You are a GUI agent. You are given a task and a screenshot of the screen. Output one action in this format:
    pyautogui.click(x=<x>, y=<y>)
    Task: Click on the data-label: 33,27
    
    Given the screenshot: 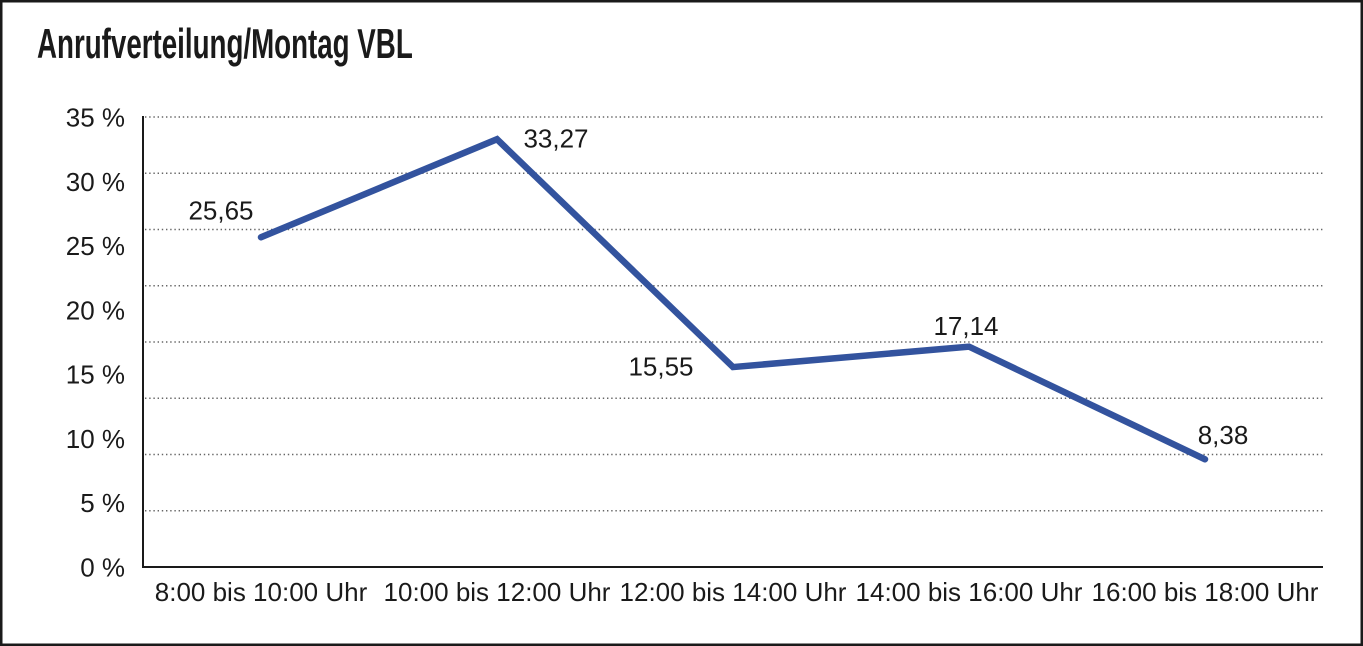 What is the action you would take?
    pyautogui.click(x=555, y=139)
    